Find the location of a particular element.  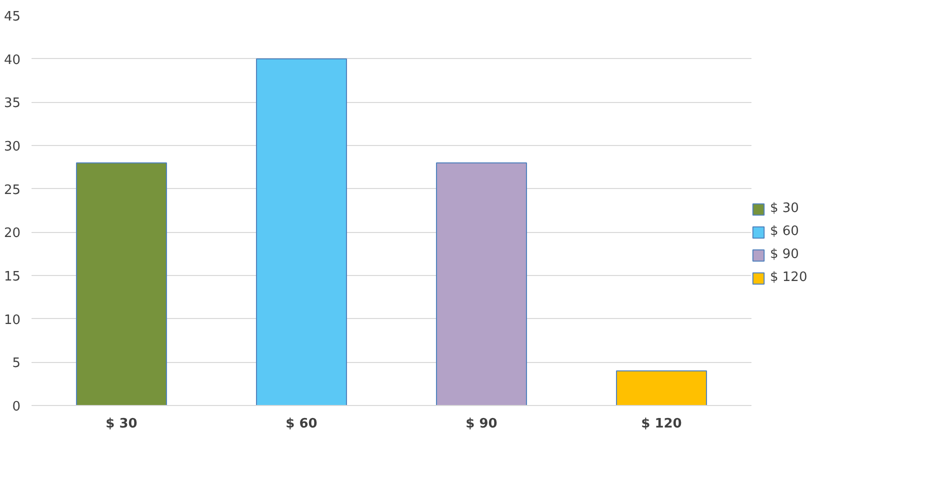

y-tick-label: 5 is located at coordinates (16, 364).